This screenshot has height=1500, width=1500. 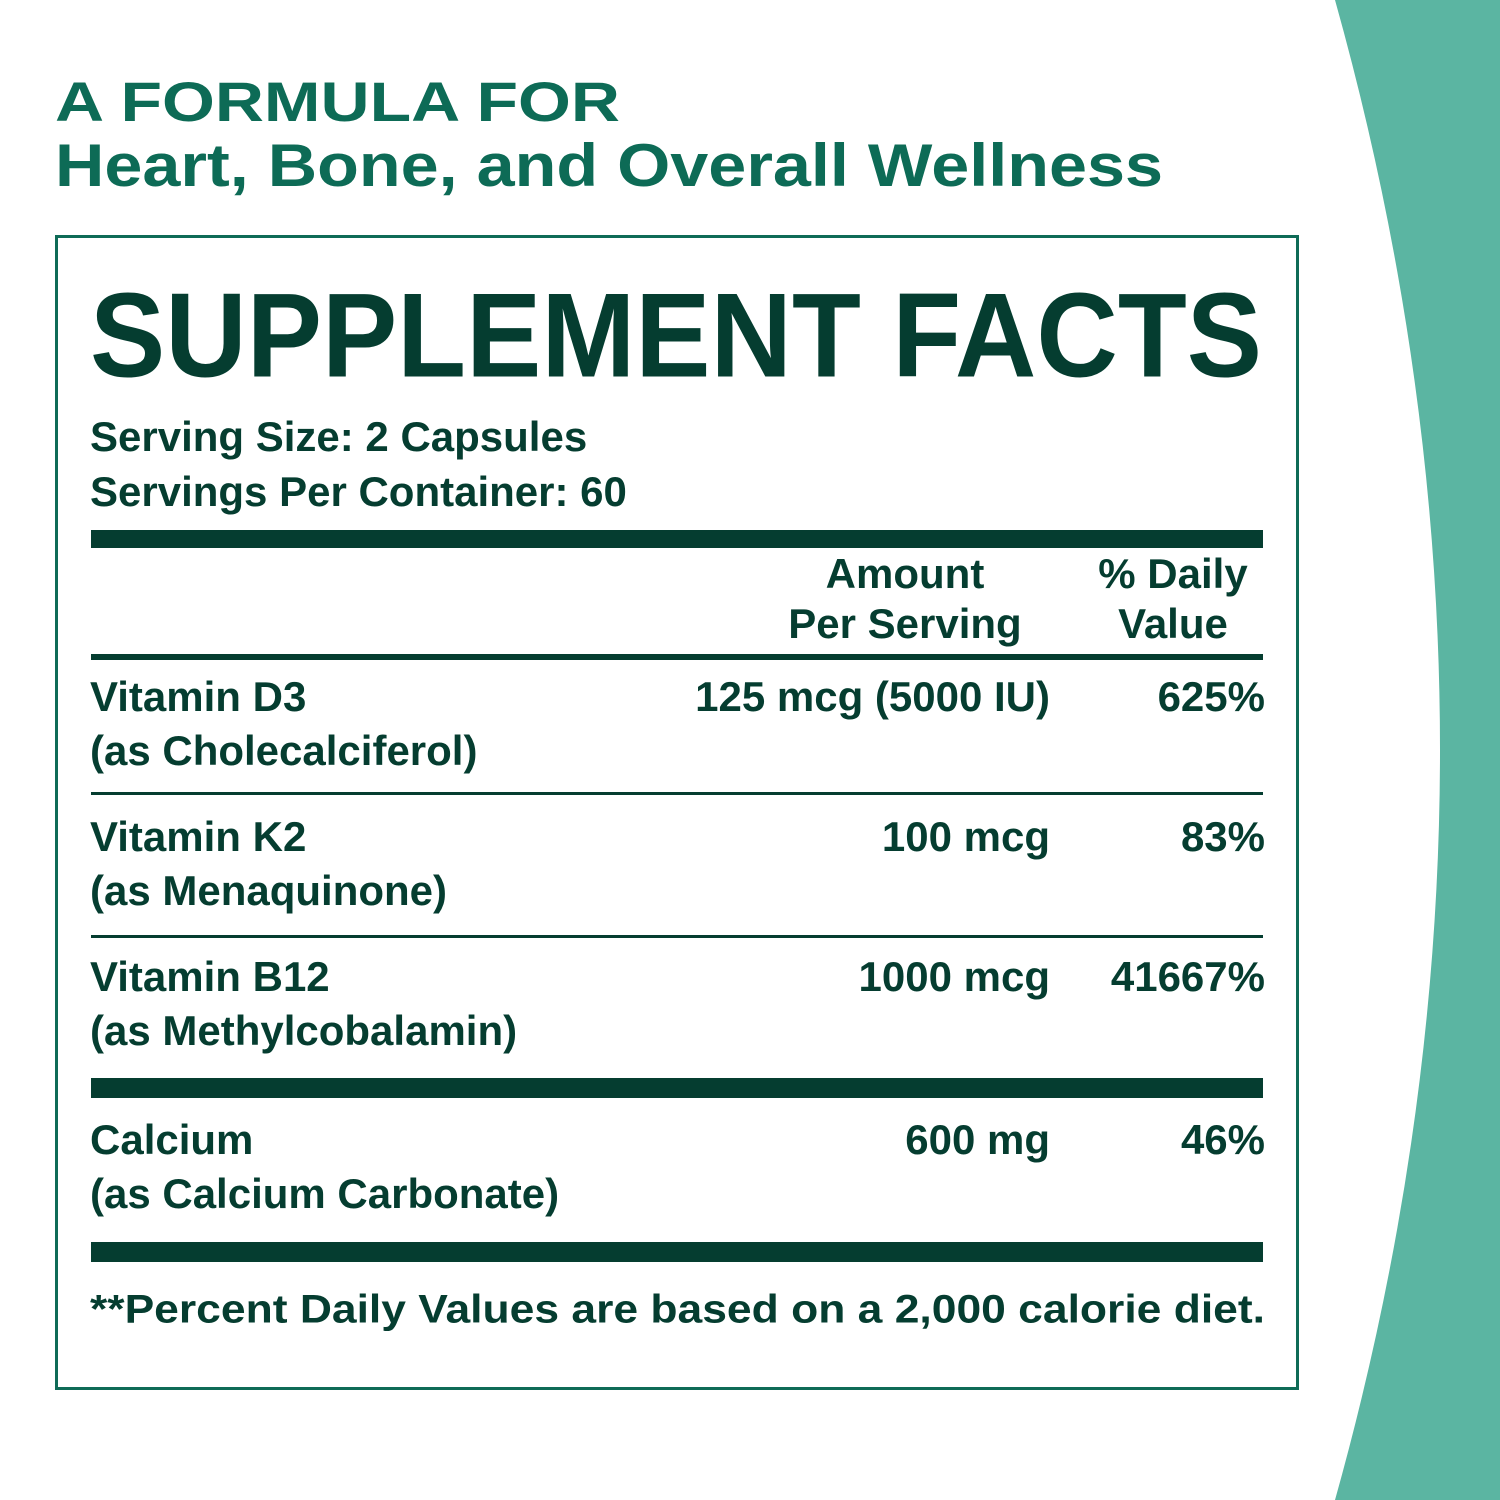 What do you see at coordinates (677, 657) in the screenshot?
I see `divider` at bounding box center [677, 657].